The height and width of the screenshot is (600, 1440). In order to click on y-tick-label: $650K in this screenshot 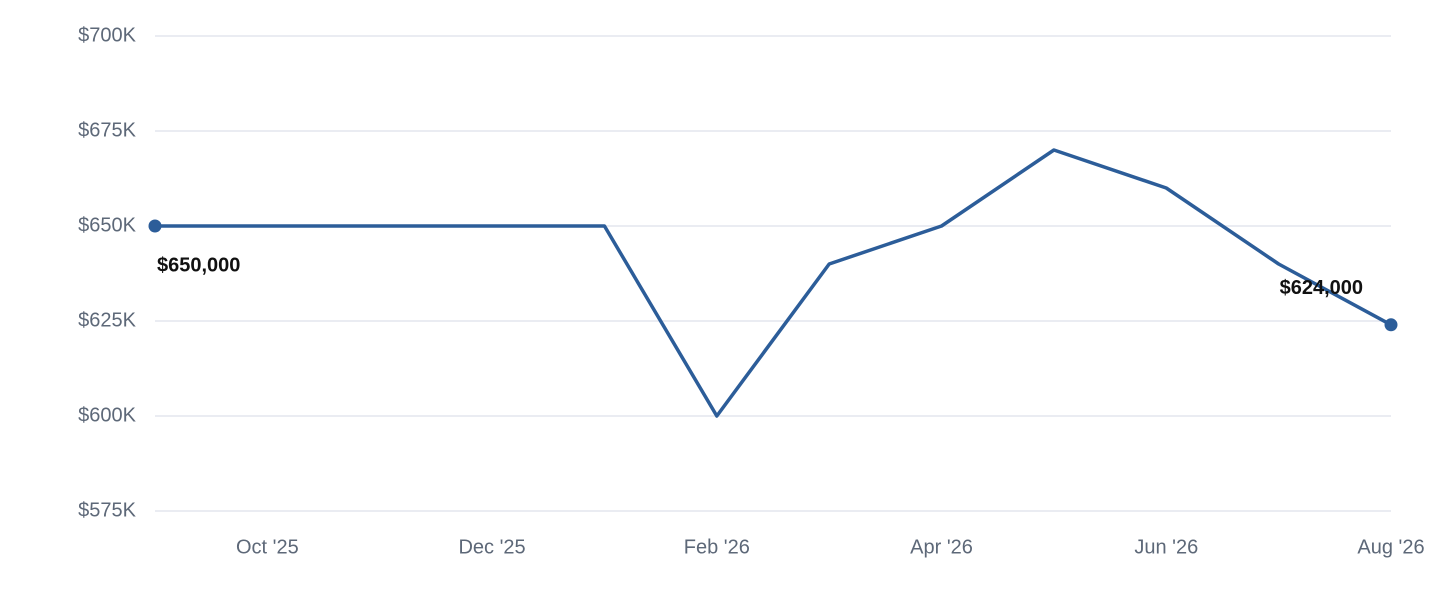, I will do `click(107, 225)`.